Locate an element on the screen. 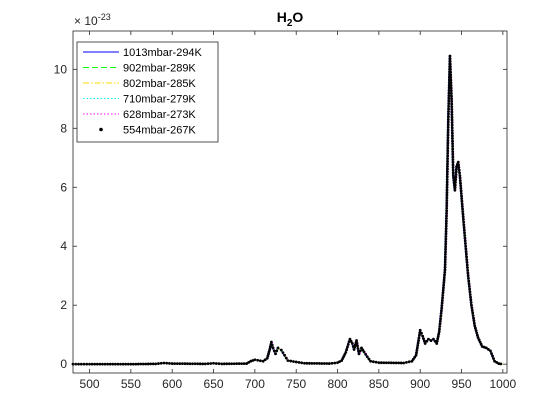 The image size is (560, 420). legend-item: 710mbar-279K is located at coordinates (139, 100).